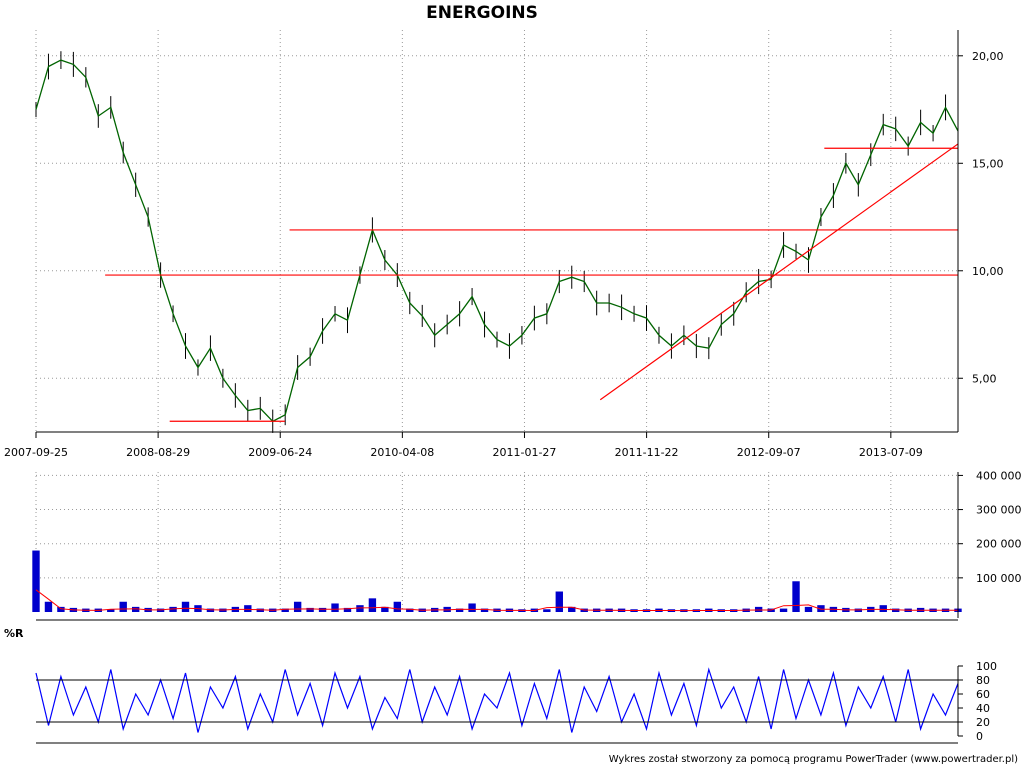 This screenshot has height=768, width=1024. Describe the element at coordinates (14, 633) in the screenshot. I see `oscillator-label: %R` at that location.